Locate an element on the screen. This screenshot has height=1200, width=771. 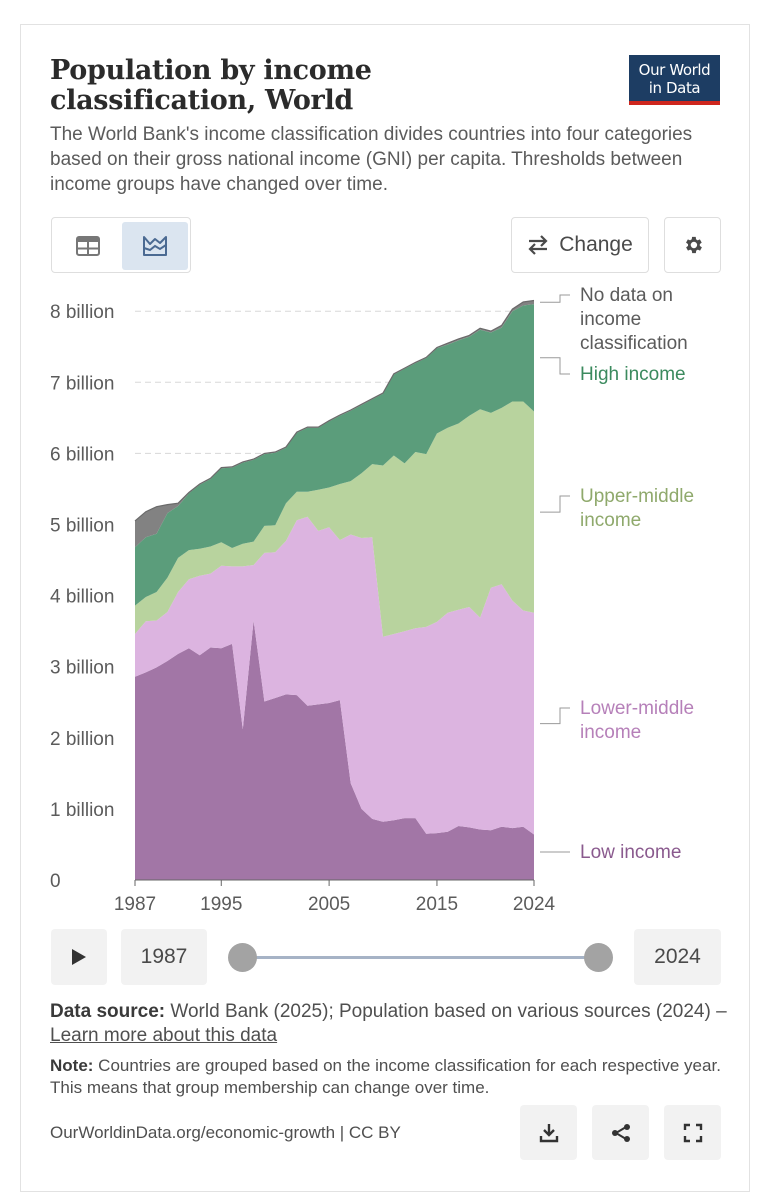
source-label: Data source: is located at coordinates (108, 1011).